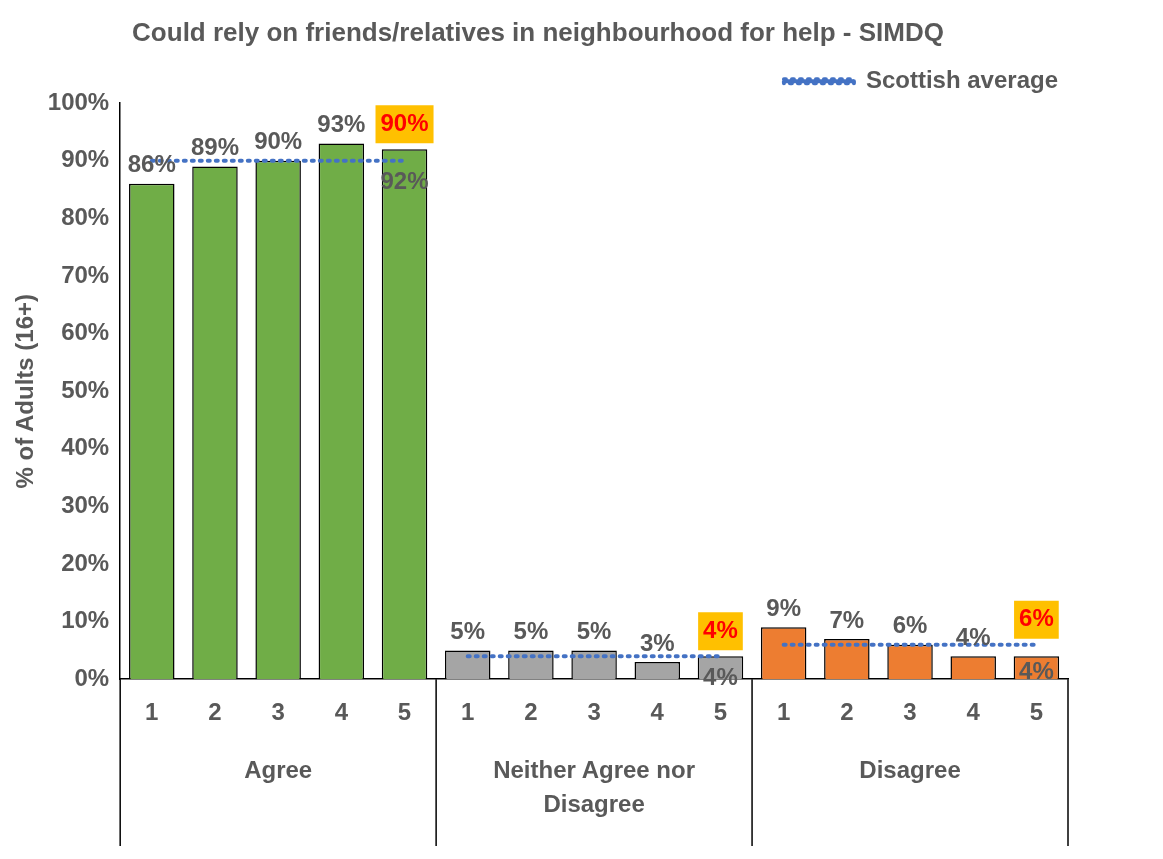 This screenshot has width=1163, height=859. Describe the element at coordinates (85, 274) in the screenshot. I see `y-tick-label: 70%` at that location.